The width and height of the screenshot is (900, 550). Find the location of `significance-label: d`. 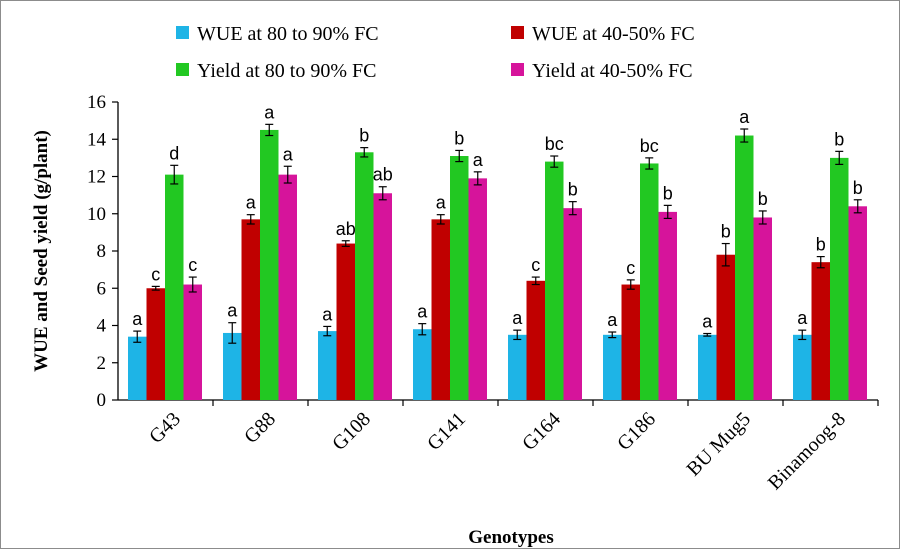

significance-label: d is located at coordinates (174, 153).